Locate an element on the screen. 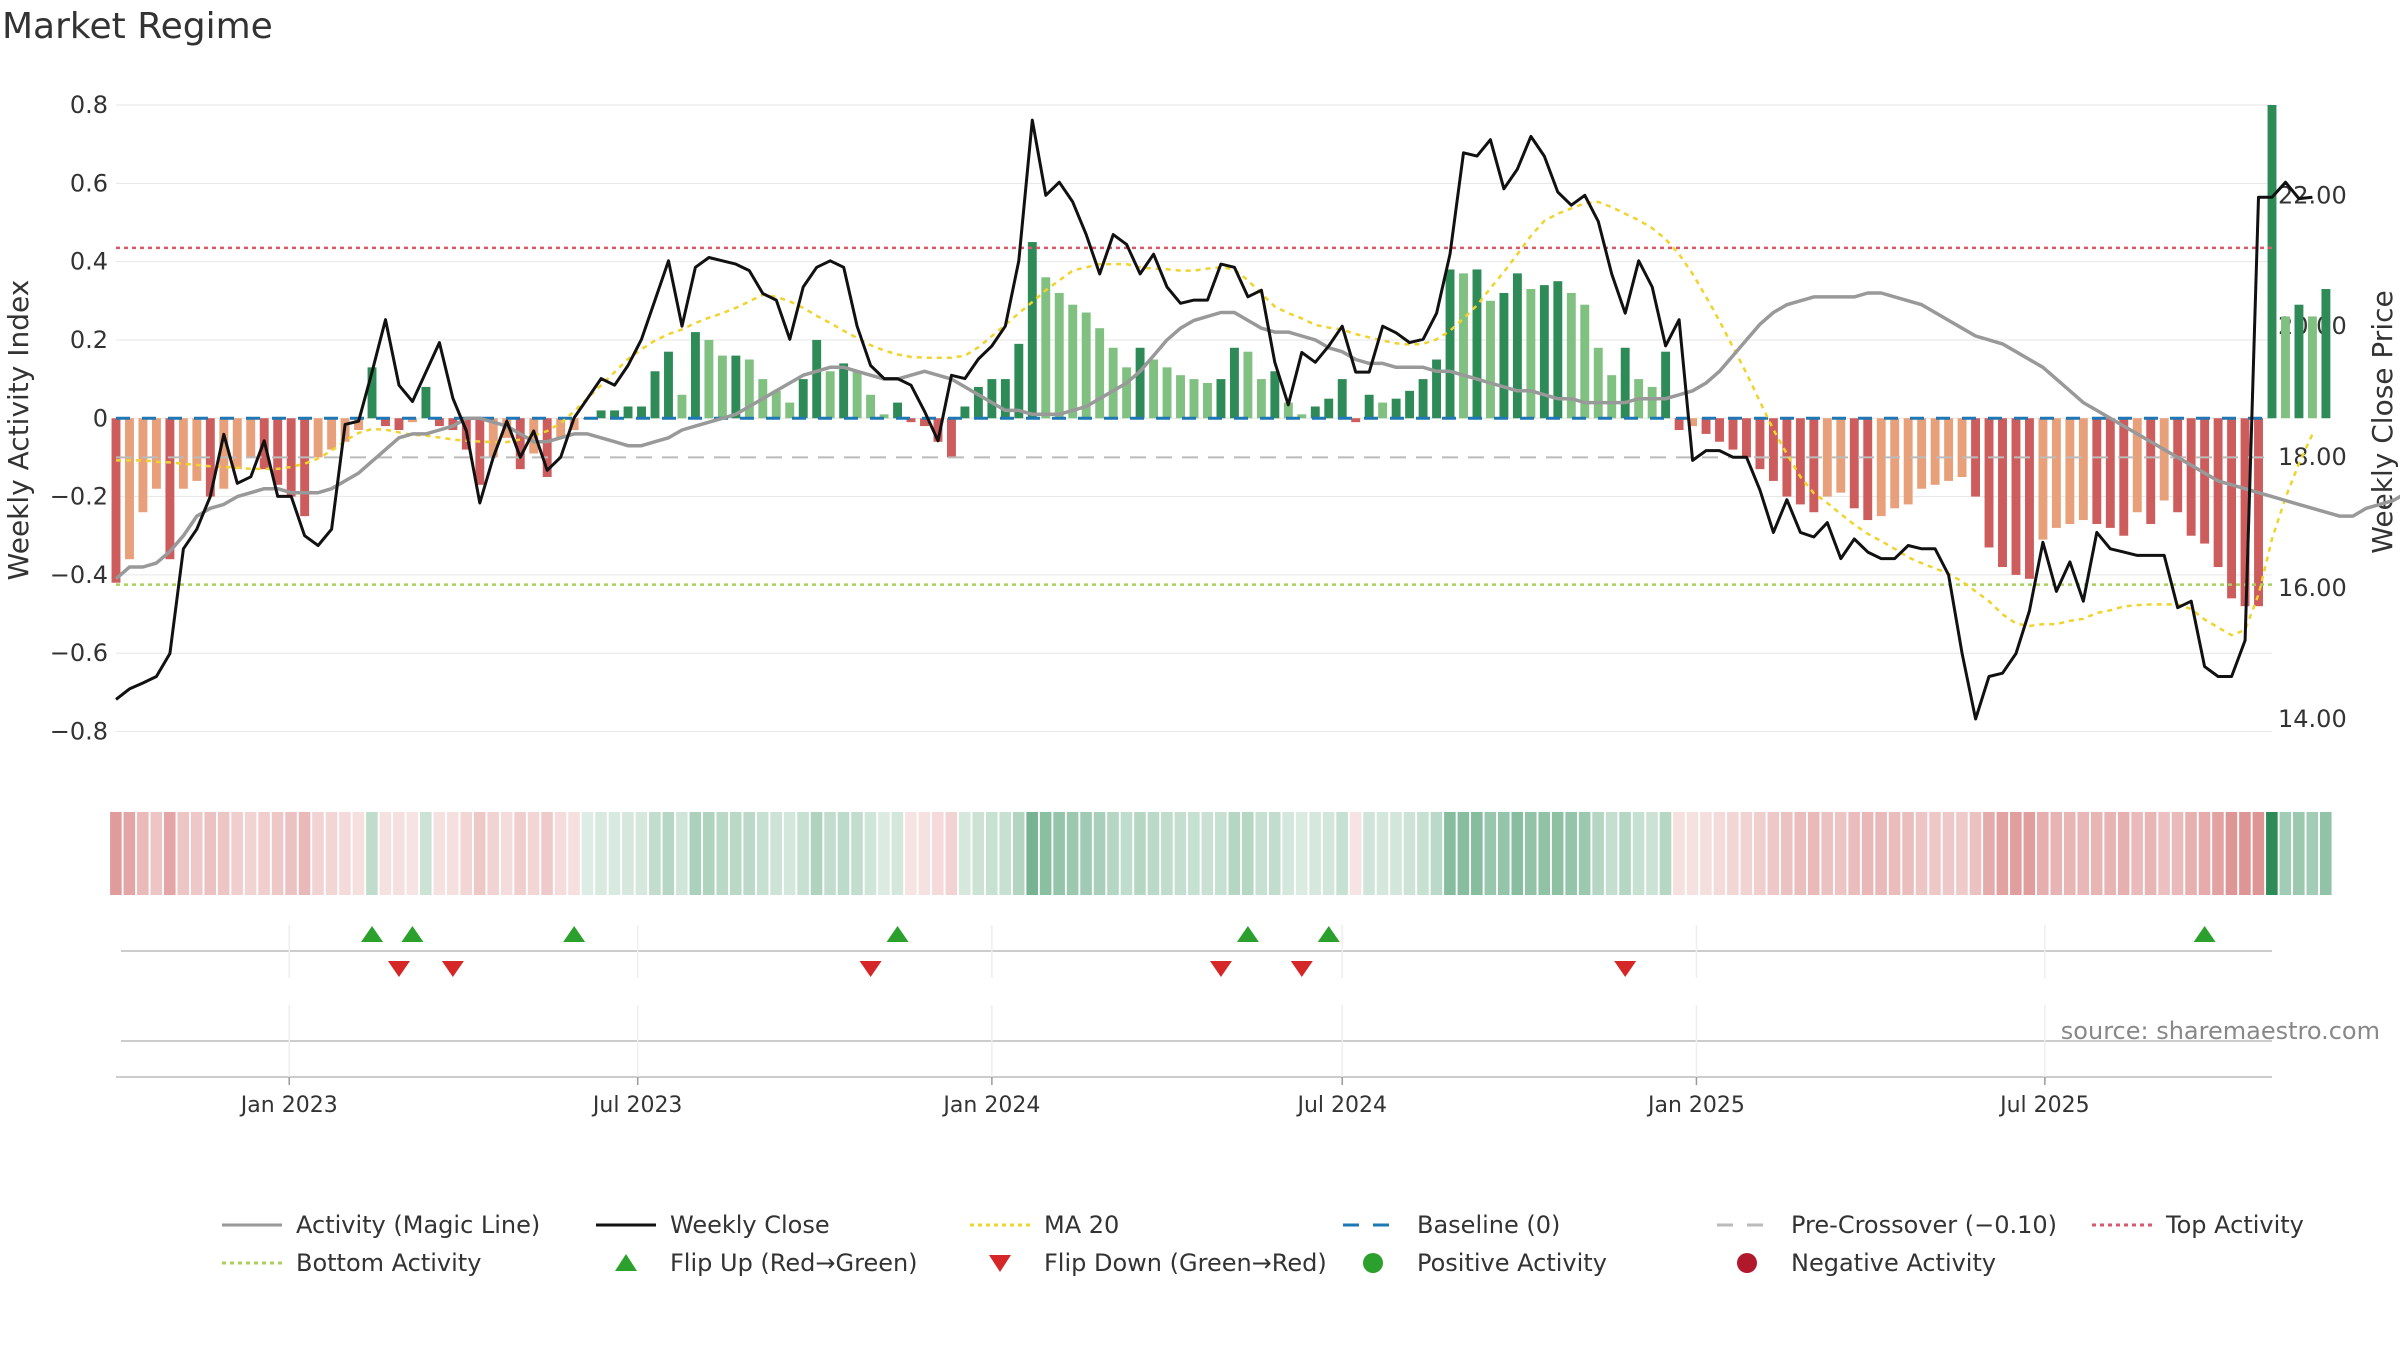  x-tick-label: Jul 2024 is located at coordinates (1341, 1105).